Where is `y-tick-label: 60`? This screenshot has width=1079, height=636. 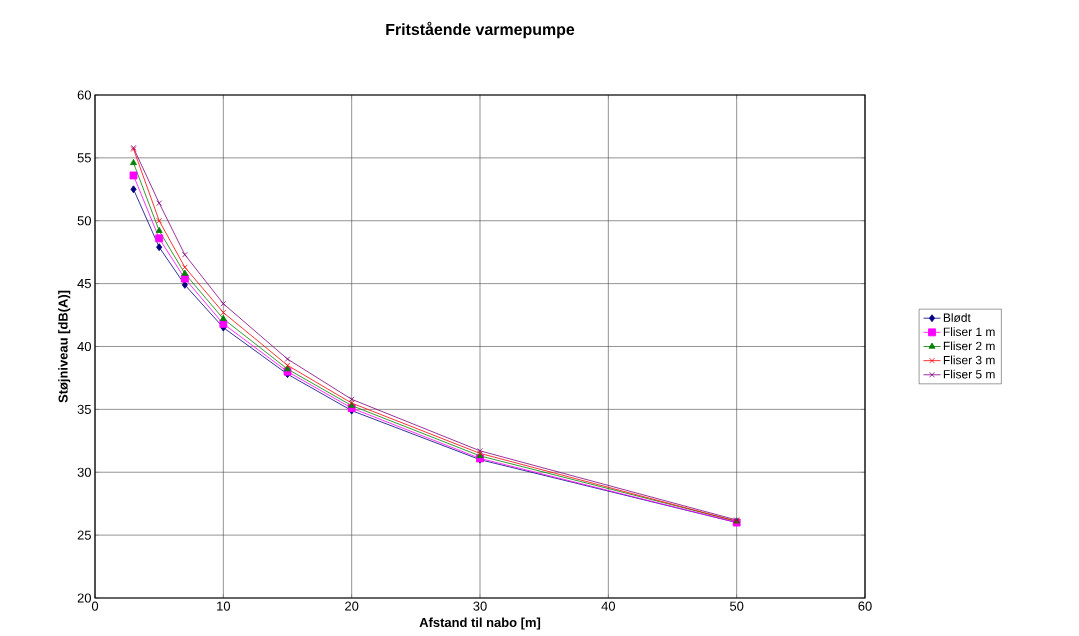 y-tick-label: 60 is located at coordinates (84, 95).